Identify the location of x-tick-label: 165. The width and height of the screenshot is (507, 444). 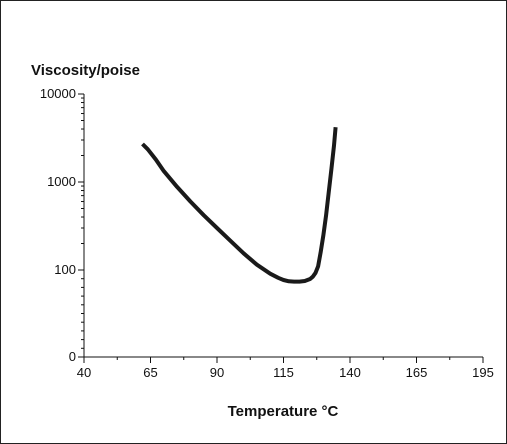
(417, 372).